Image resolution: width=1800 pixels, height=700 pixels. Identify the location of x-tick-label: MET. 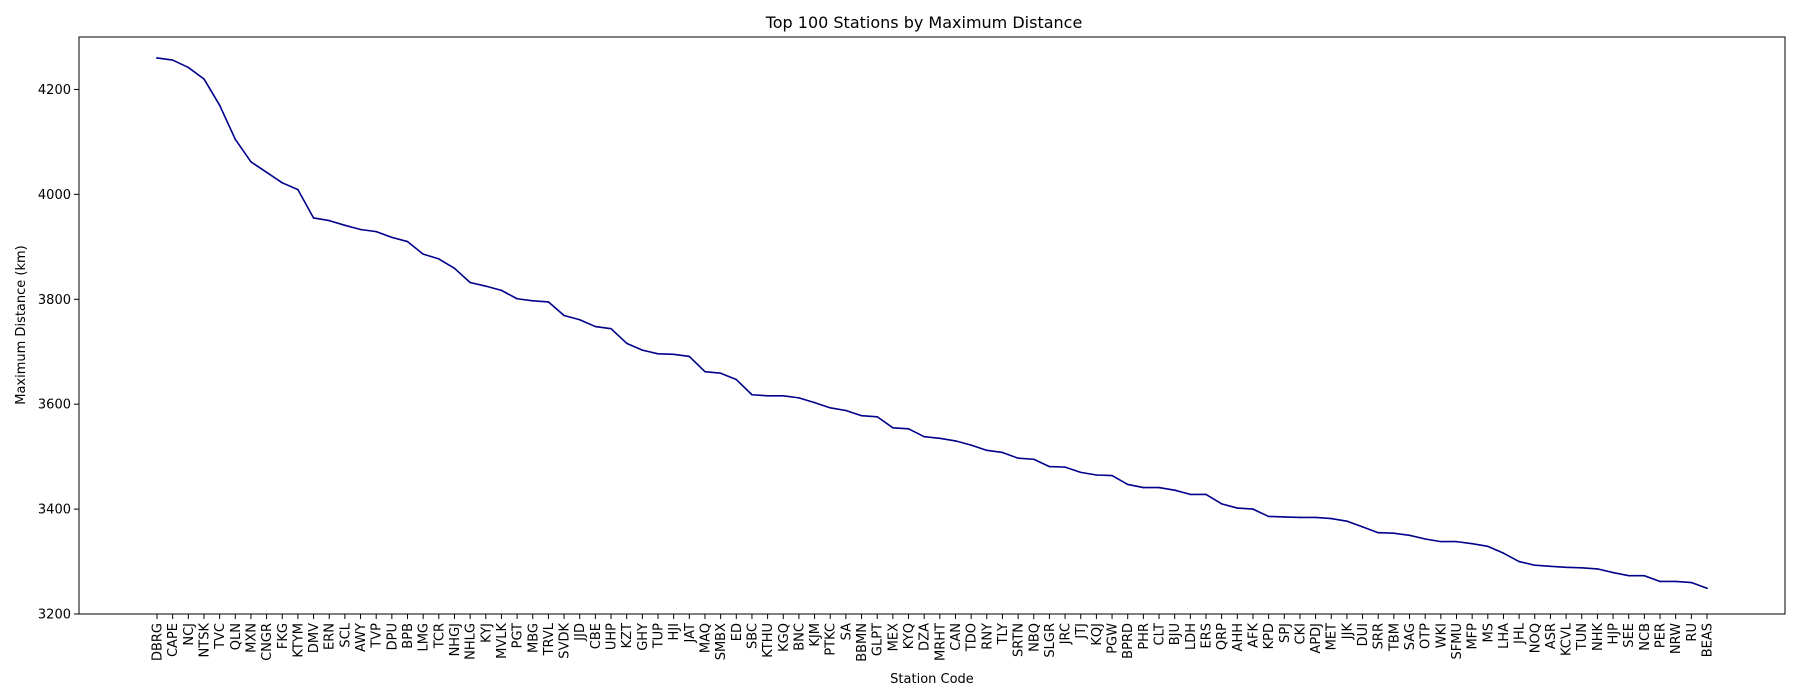
(1332, 636).